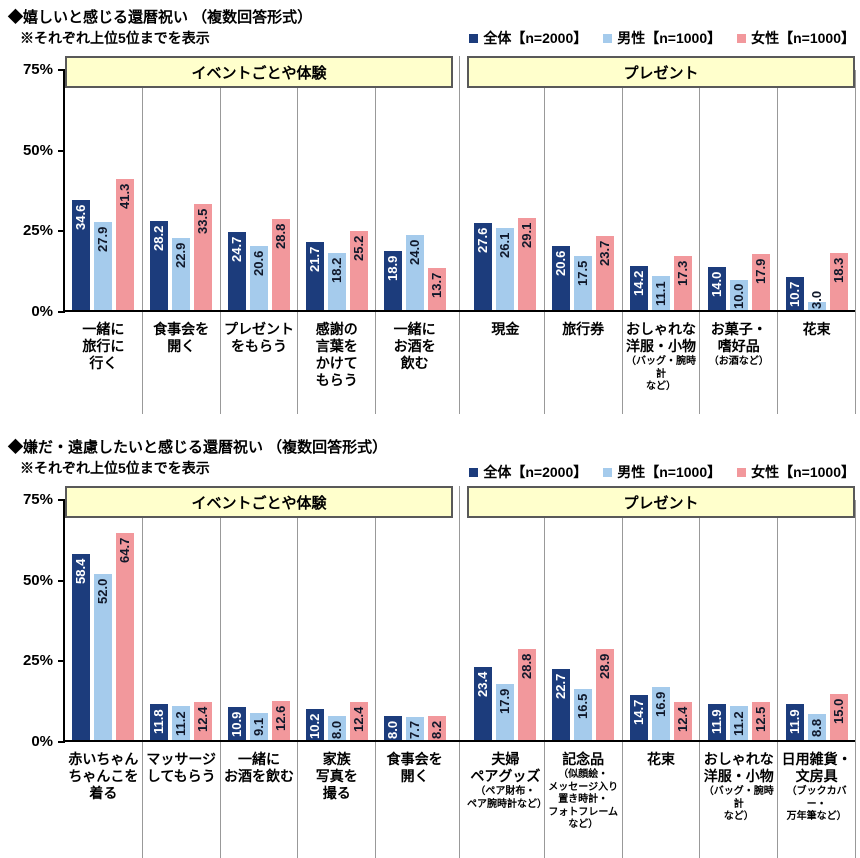  Describe the element at coordinates (414, 621) in the screenshot. I see `category-bars: 8.0 7.7 8.2` at that location.